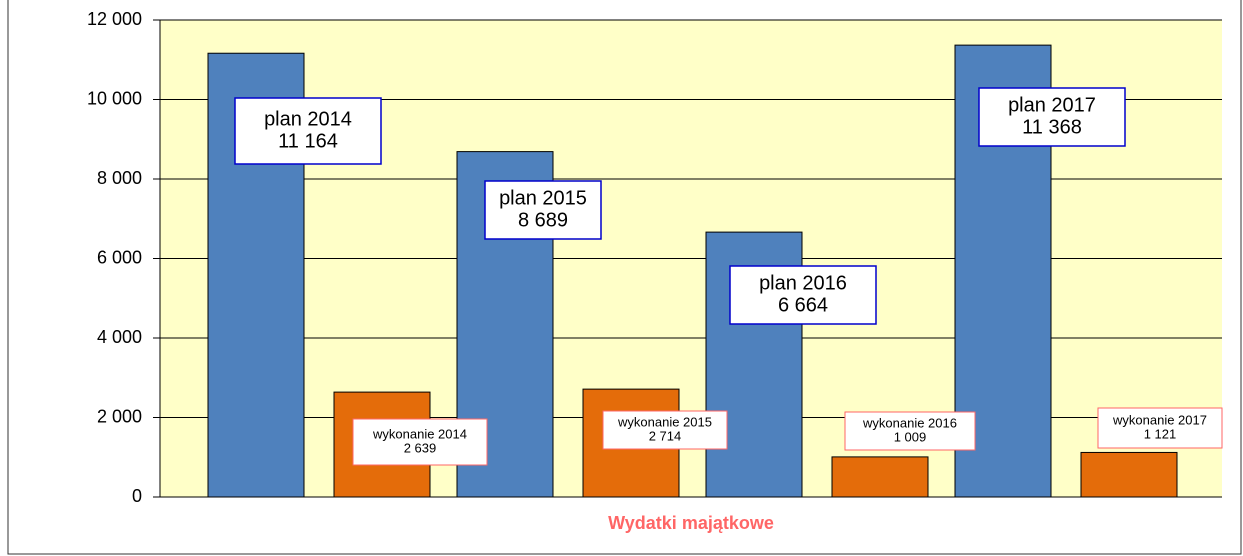  What do you see at coordinates (114, 19) in the screenshot?
I see `y-tick-label: 12 000` at bounding box center [114, 19].